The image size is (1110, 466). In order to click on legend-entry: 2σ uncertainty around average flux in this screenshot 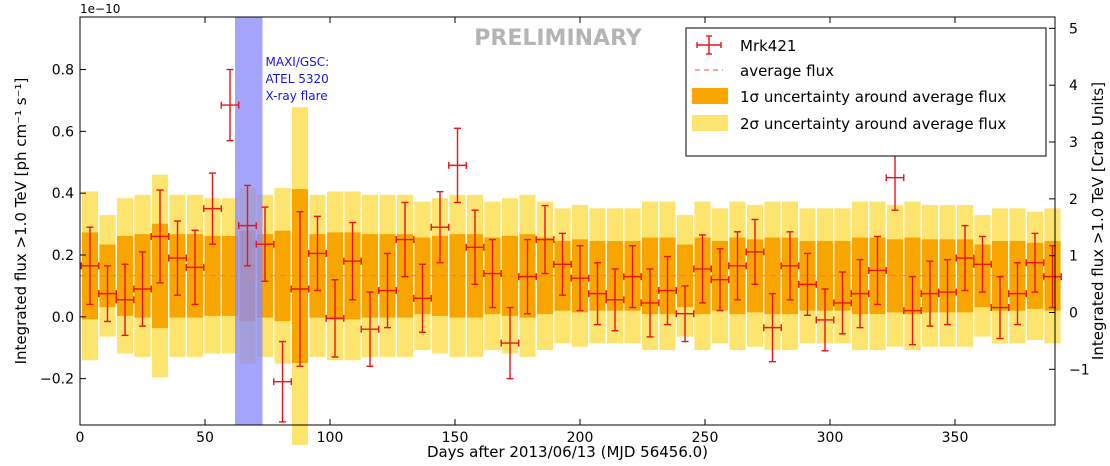, I will do `click(849, 124)`.